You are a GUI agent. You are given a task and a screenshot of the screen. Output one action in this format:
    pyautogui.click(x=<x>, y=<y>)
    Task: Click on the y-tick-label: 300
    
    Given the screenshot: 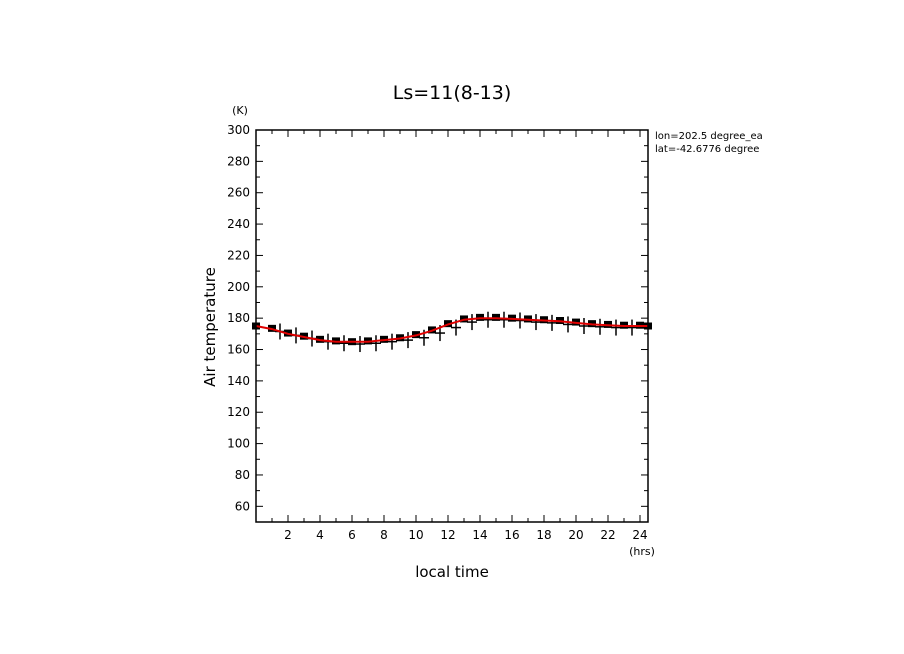 What is the action you would take?
    pyautogui.click(x=238, y=130)
    